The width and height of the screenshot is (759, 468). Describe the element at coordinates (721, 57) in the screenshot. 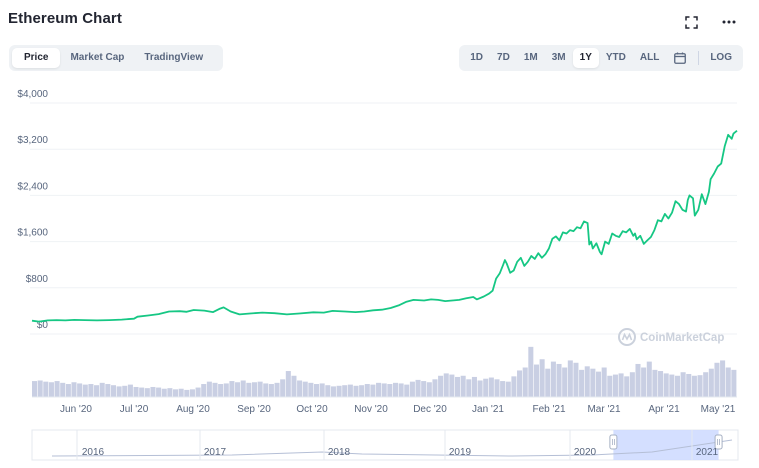

I see `log-scale-toggle: LOG` at that location.